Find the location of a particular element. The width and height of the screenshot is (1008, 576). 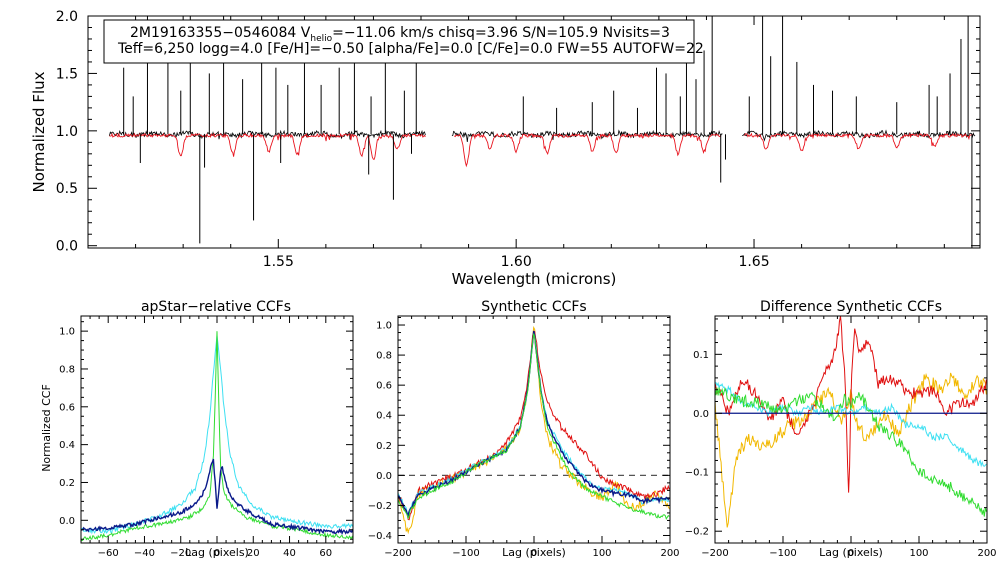

spectrum-y-tick-label: 2.0 is located at coordinates (67, 17).